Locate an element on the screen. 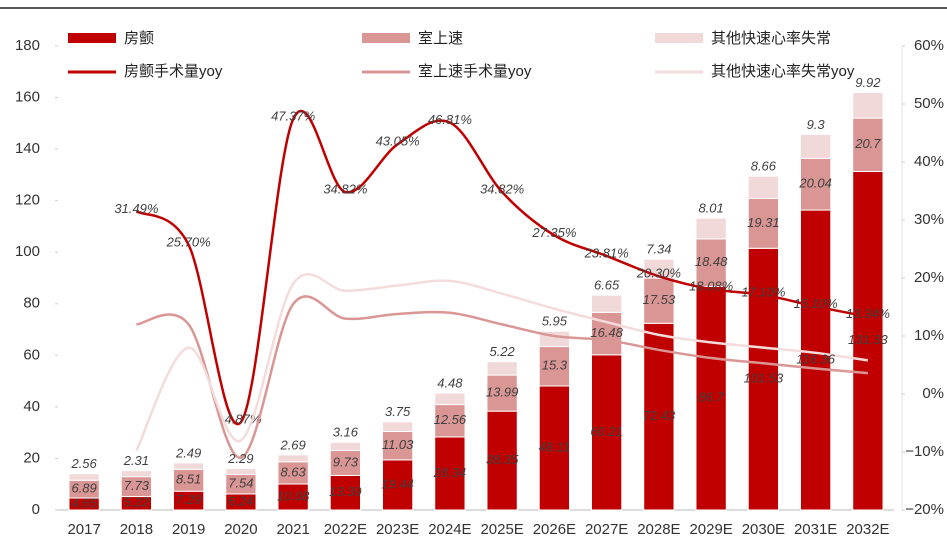 This screenshot has width=947, height=553. line-label: 15.10% is located at coordinates (816, 303).